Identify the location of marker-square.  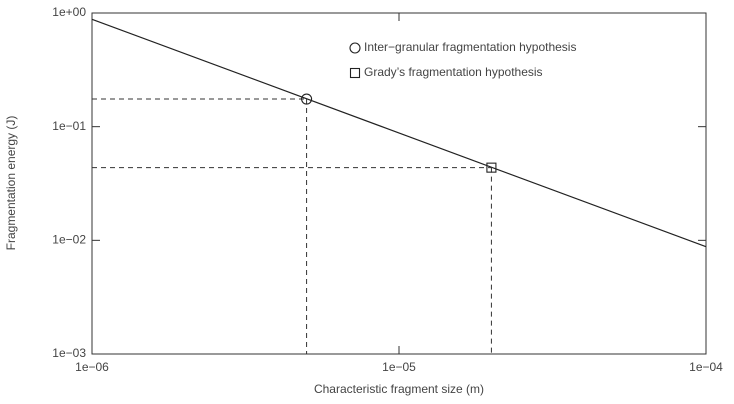
(491, 167).